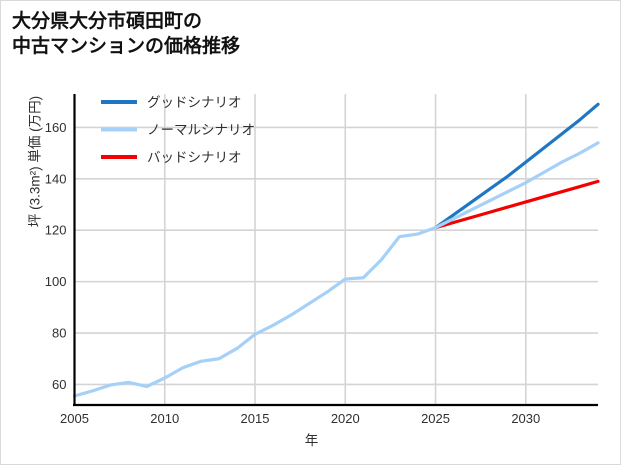  What do you see at coordinates (194, 157) in the screenshot?
I see `legend-label: バッドシナリオ` at bounding box center [194, 157].